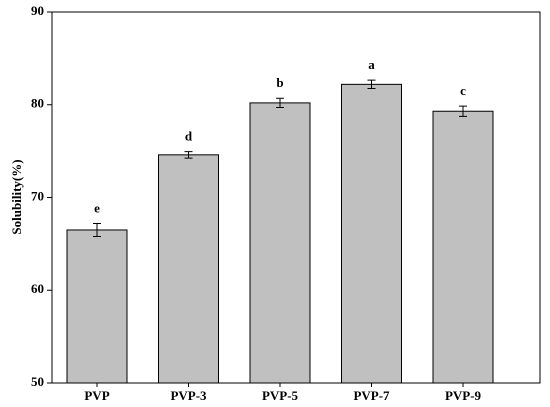 The image size is (550, 407). What do you see at coordinates (188, 395) in the screenshot?
I see `x-tick-label: PVP-3` at bounding box center [188, 395].